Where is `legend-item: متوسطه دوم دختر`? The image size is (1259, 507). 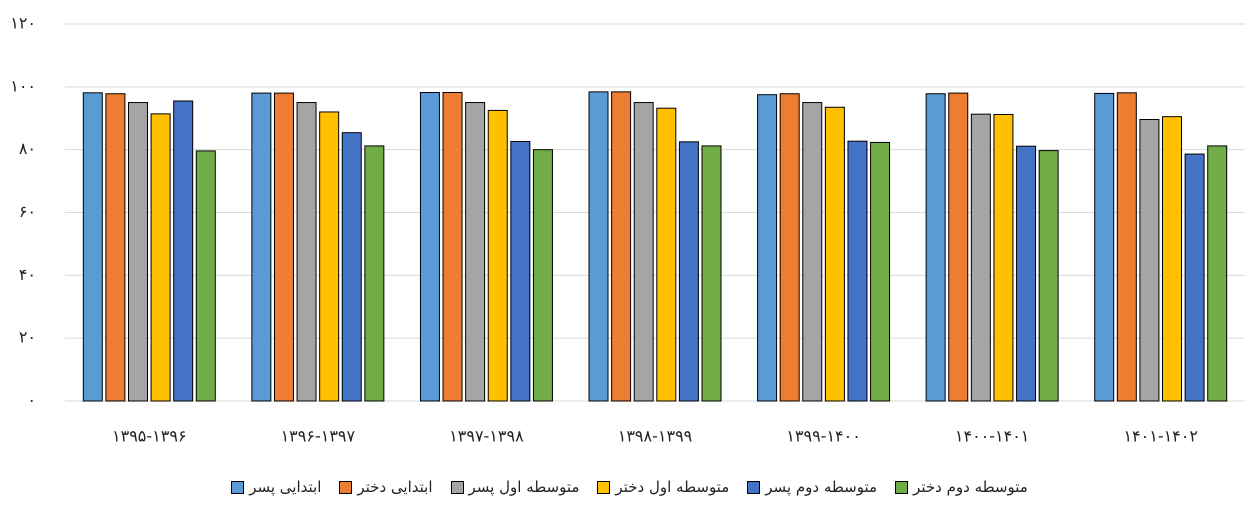
legend-item: متوسطه دوم دختر is located at coordinates (961, 487).